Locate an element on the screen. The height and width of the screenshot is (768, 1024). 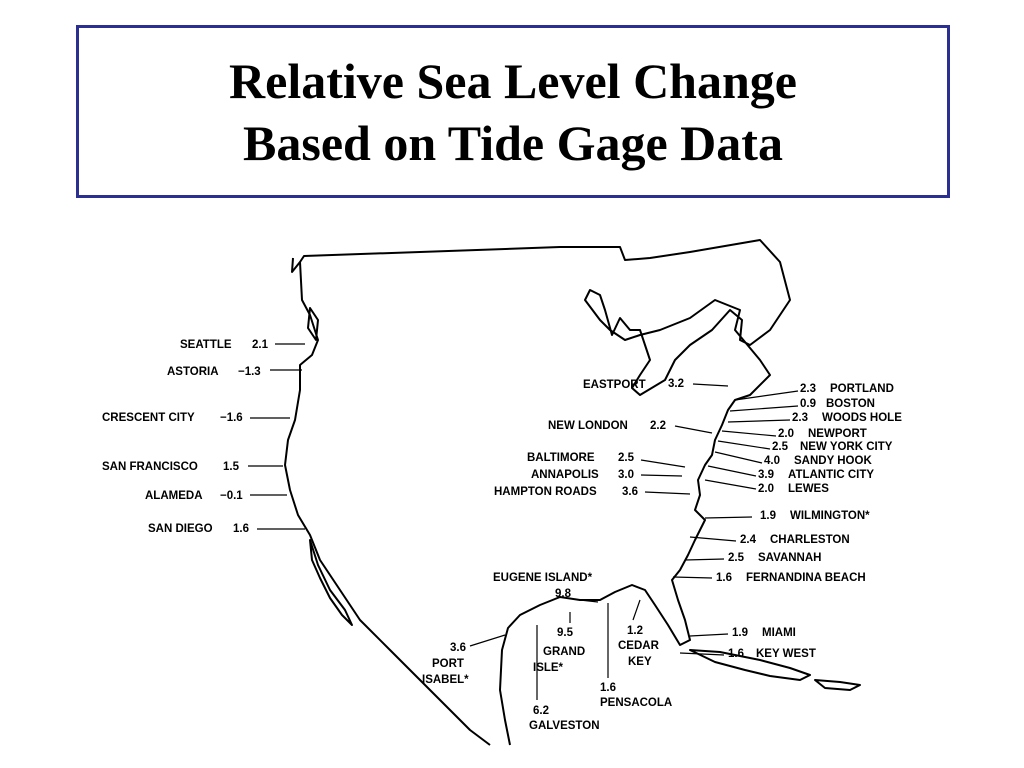
station-value: −1.6 is located at coordinates (231, 418).